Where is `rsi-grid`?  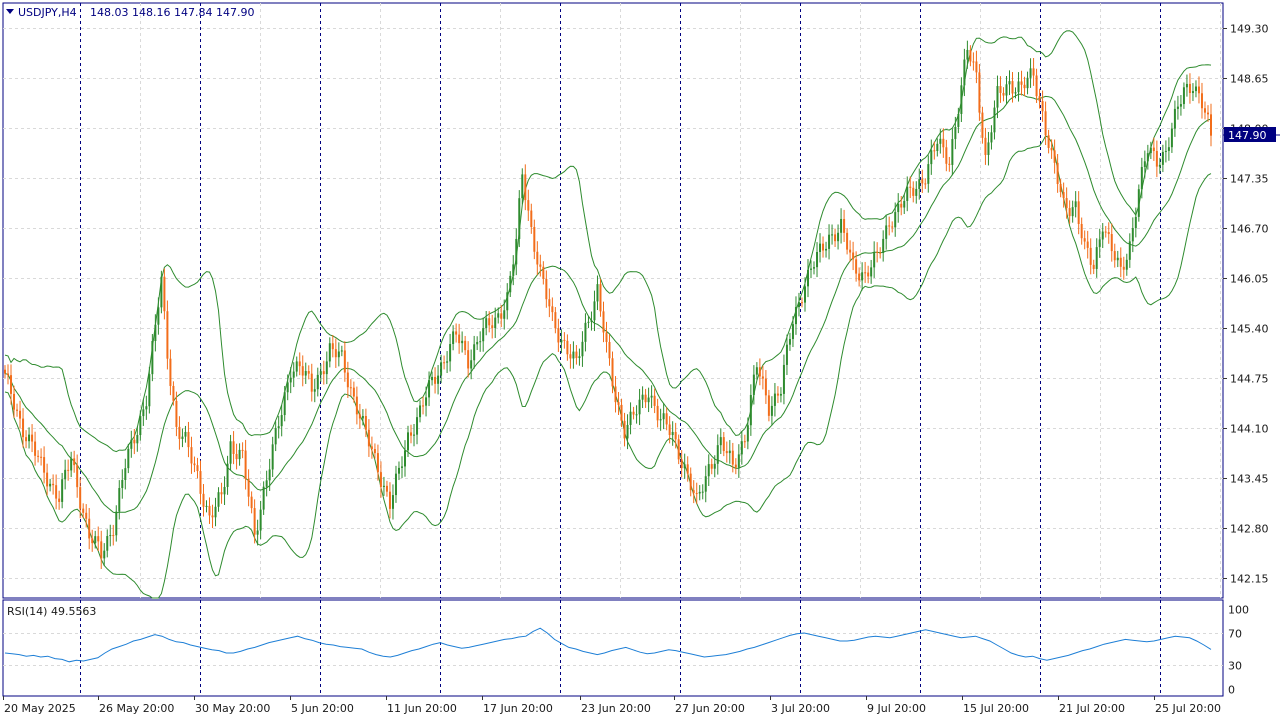 rsi-grid is located at coordinates (613, 649).